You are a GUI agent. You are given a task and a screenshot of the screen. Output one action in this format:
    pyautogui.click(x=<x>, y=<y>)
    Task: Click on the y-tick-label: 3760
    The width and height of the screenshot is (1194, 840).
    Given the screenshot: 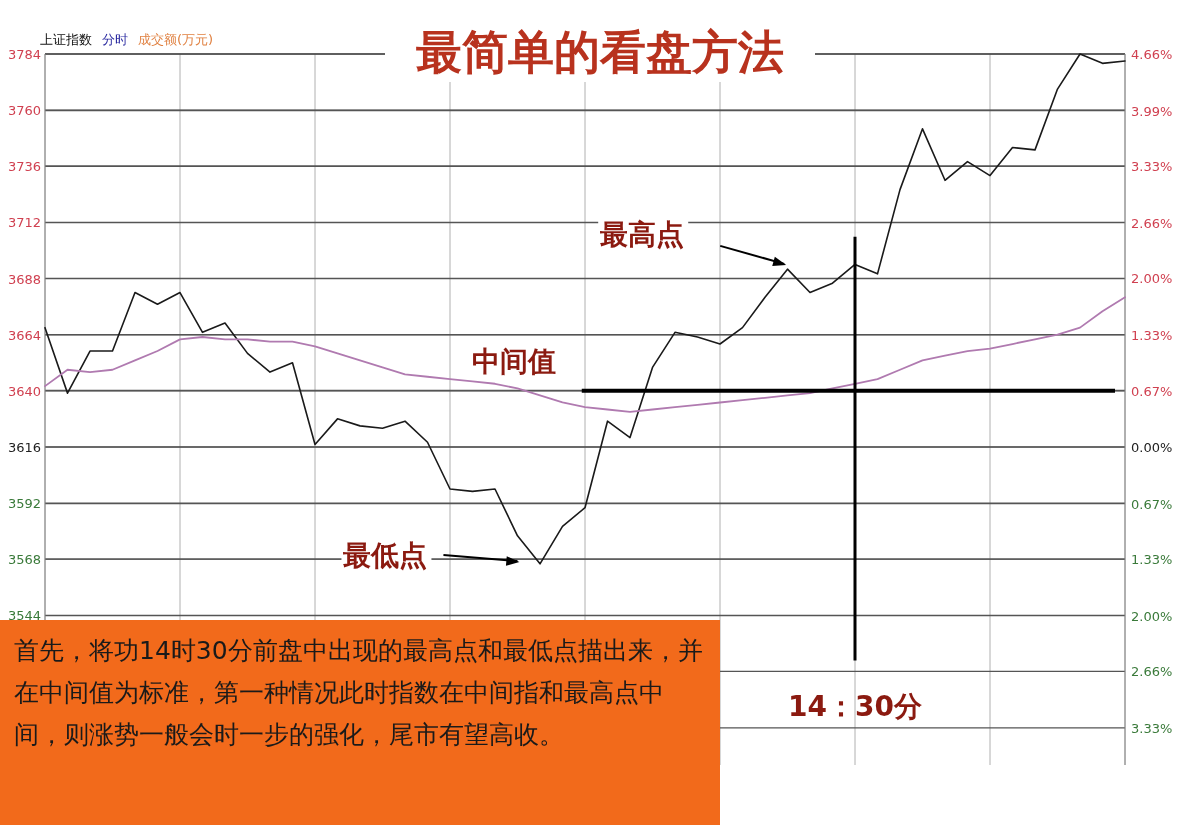 What is the action you would take?
    pyautogui.click(x=24, y=111)
    